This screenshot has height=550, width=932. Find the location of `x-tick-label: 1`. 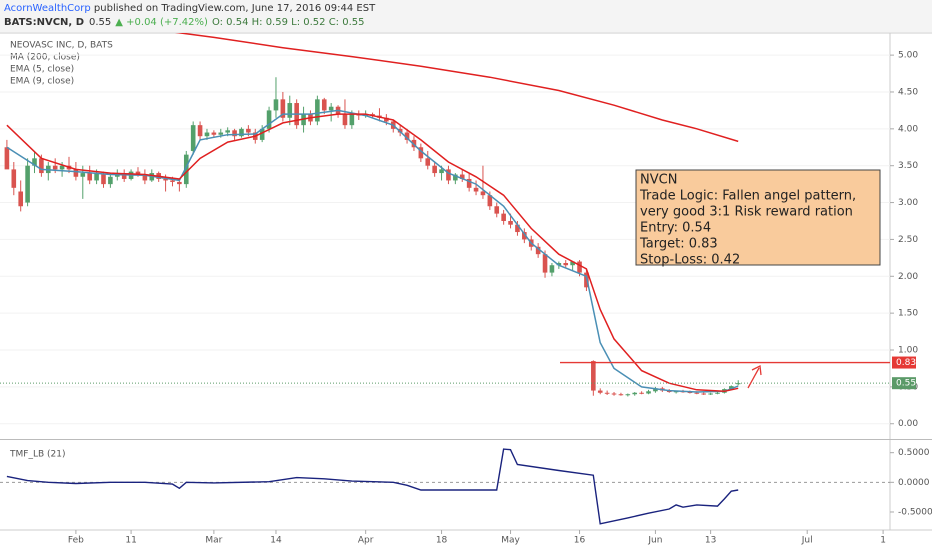

x-tick-label: 1 is located at coordinates (883, 541).